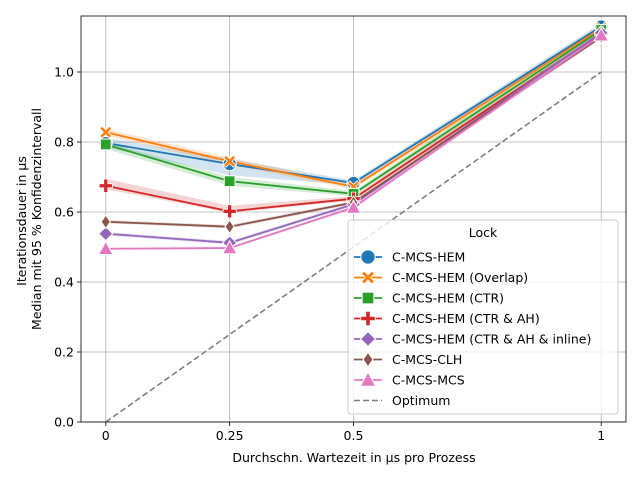  I want to click on legend-label: C-MCS-MCS, so click(428, 380).